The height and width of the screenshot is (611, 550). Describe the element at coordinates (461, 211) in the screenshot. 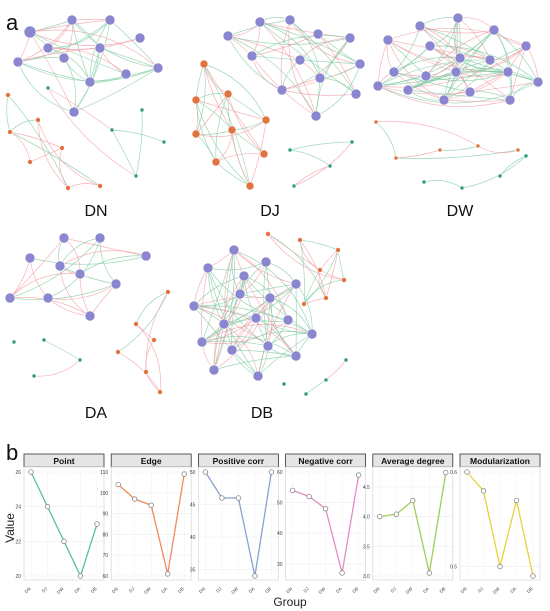

I see `network-label-dw: DW` at that location.